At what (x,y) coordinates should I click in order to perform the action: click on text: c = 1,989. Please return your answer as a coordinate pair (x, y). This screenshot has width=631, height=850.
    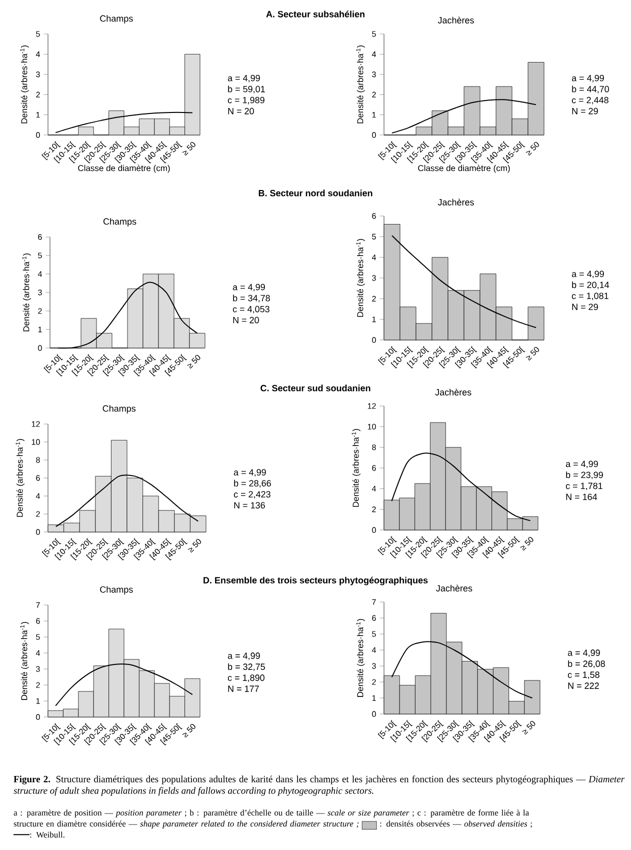
    Looking at the image, I should click on (246, 100).